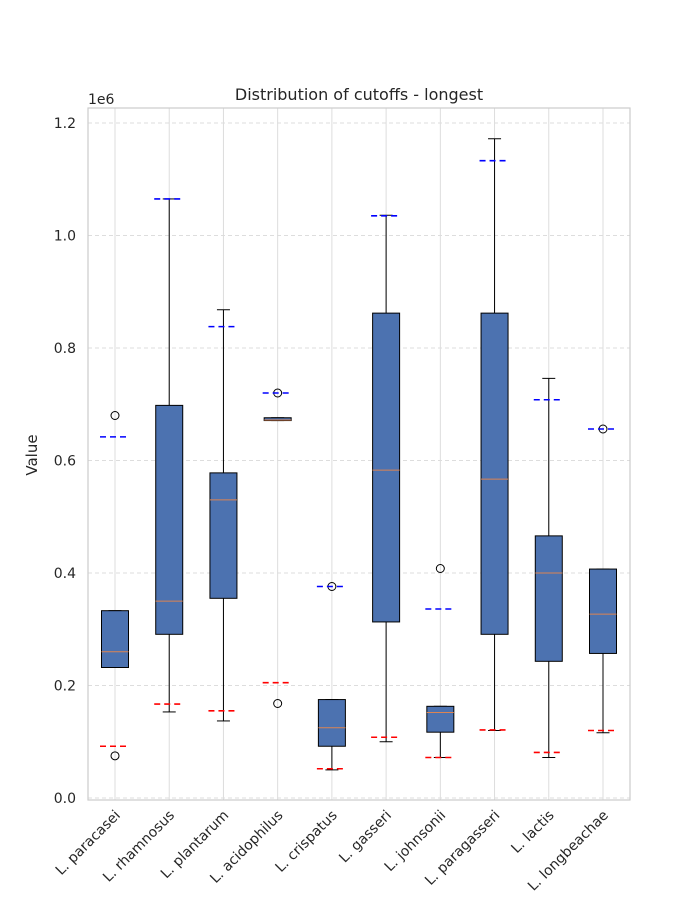 The image size is (700, 900). Describe the element at coordinates (65, 237) in the screenshot. I see `y-tick-label: 1.0` at that location.